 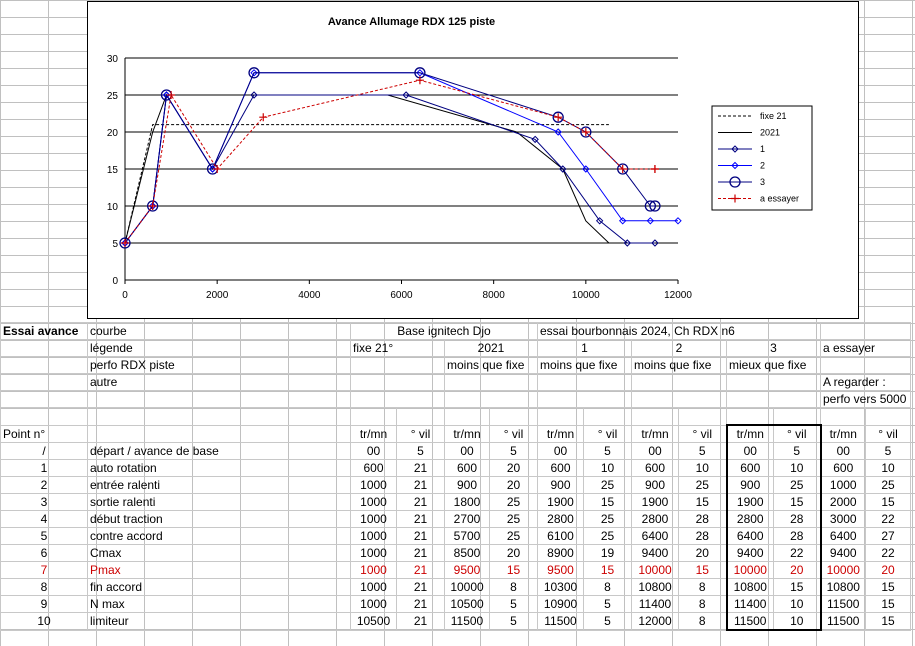 What do you see at coordinates (779, 199) in the screenshot?
I see `legend-entry: a essayer` at bounding box center [779, 199].